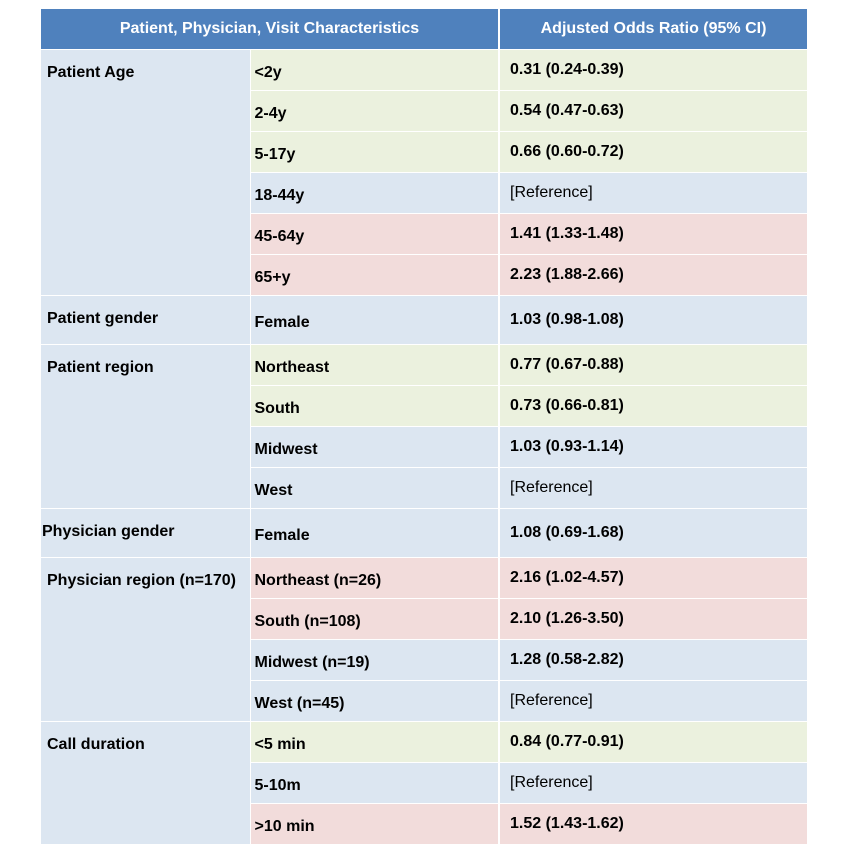  What do you see at coordinates (374, 365) in the screenshot?
I see `level-cell: Northeast` at bounding box center [374, 365].